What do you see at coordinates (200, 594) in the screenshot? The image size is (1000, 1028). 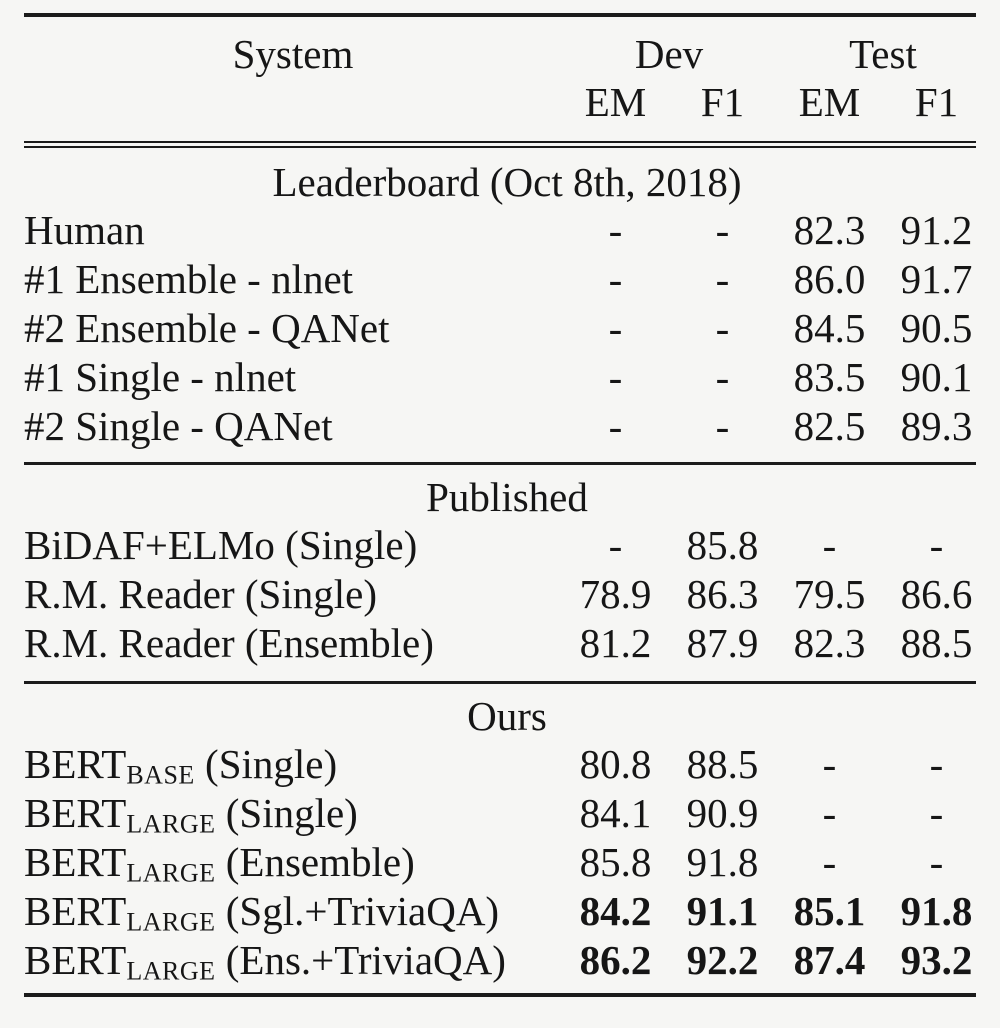 I see `system-name-text: R.M. Reader (Single)` at bounding box center [200, 594].